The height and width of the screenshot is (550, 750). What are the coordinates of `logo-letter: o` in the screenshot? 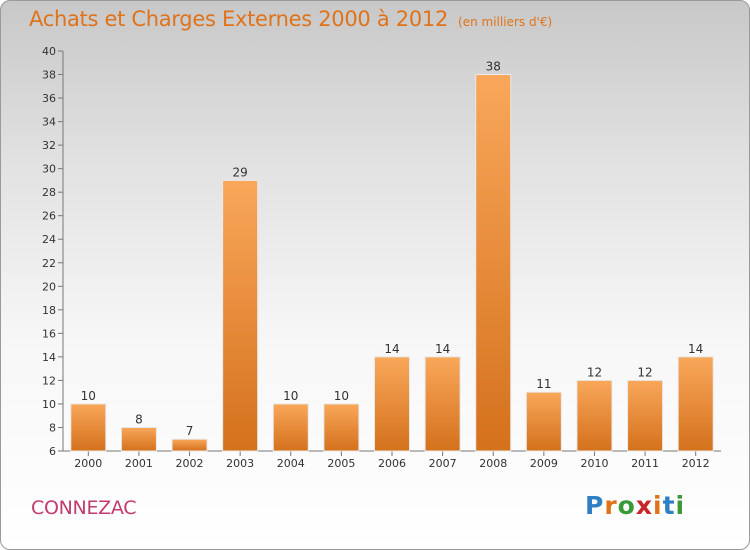 It's located at (626, 505).